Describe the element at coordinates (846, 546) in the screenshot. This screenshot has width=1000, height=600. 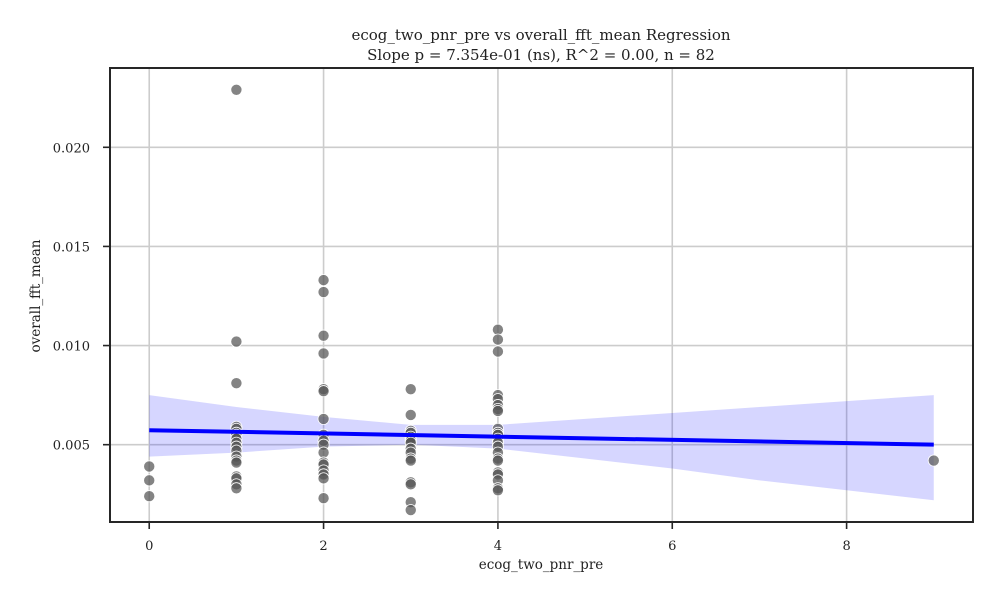
I see `x-tick-label: 8` at that location.